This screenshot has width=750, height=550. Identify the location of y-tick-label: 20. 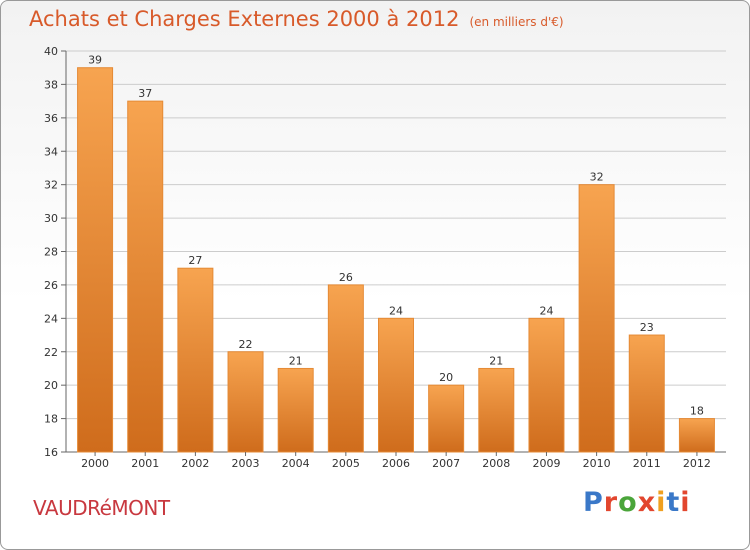
(51, 385).